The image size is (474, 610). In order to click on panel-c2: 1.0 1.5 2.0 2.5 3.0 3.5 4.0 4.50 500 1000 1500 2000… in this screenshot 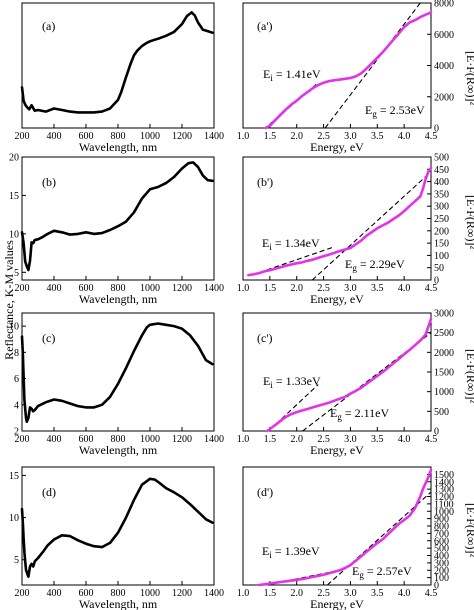, I will do `click(345, 383)`.